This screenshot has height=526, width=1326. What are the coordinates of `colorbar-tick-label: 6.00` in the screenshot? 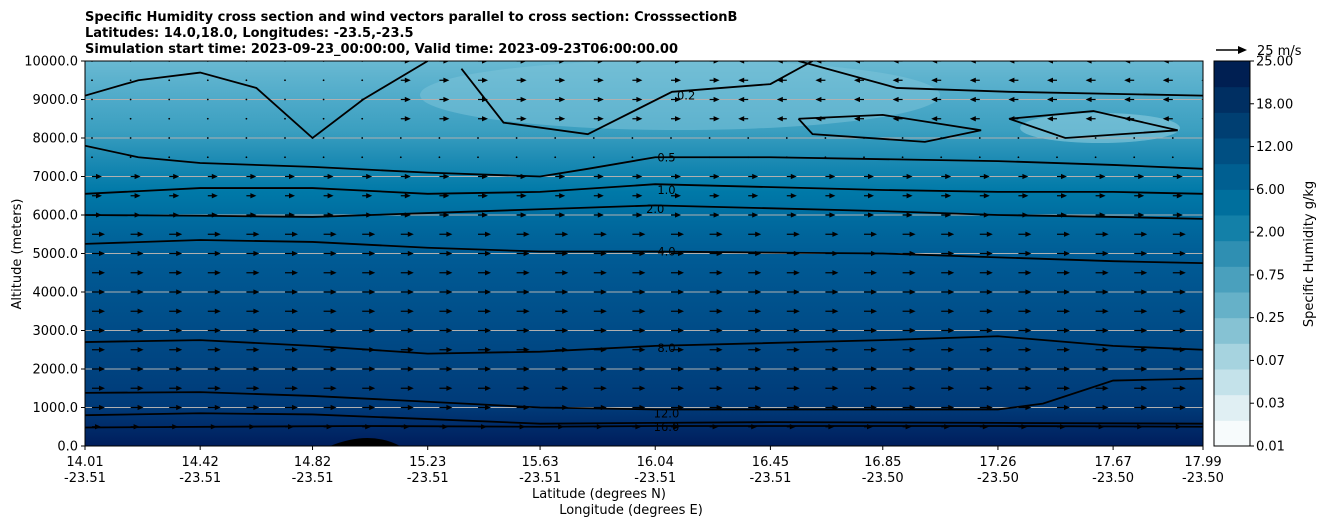 It's located at (1270, 190).